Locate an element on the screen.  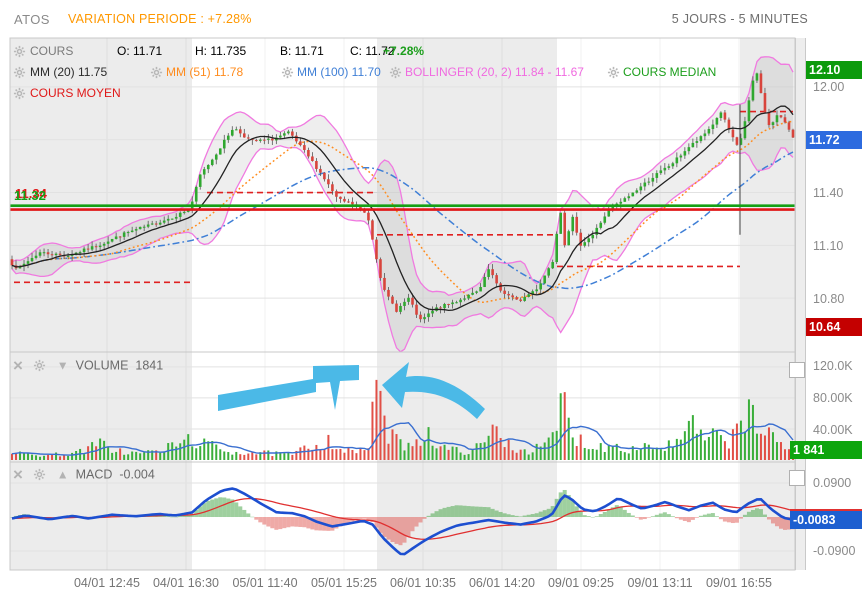
timeframe-selector: 5 JOURS - 5 MINUTES is located at coordinates (739, 19).